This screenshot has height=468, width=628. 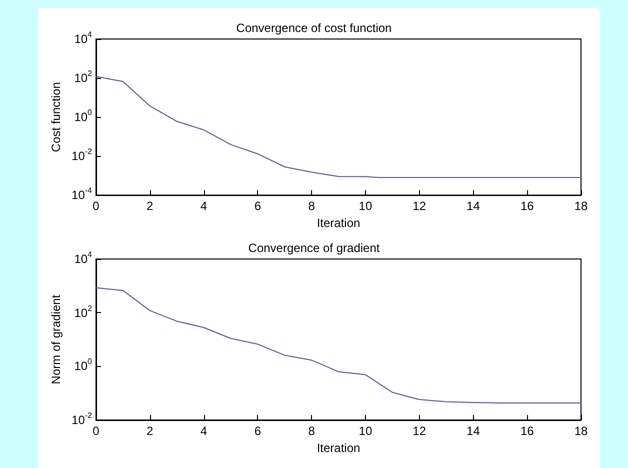 What do you see at coordinates (82, 194) in the screenshot?
I see `y-tick-label: 10$^{-4}$` at bounding box center [82, 194].